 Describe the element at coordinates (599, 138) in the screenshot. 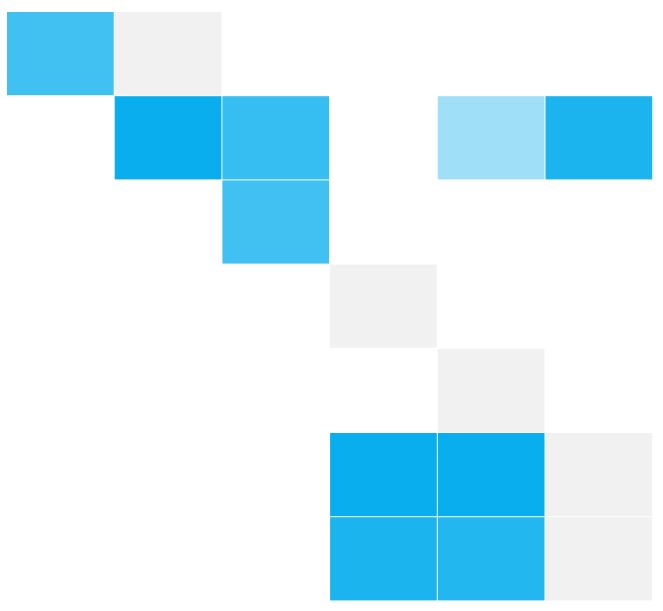

I see `heatmap-cell-r1-c5` at that location.